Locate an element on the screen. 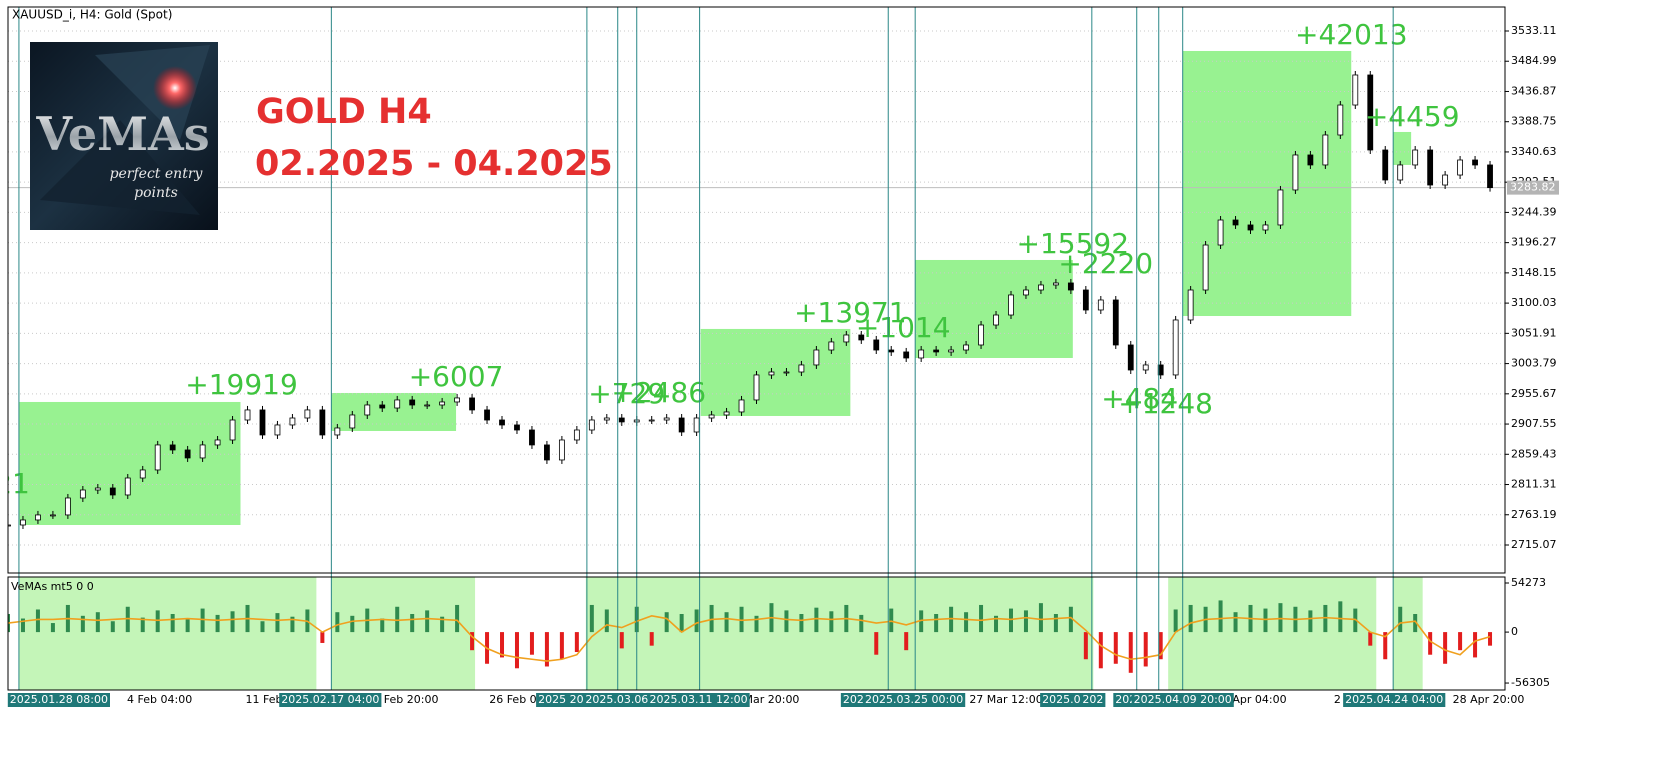 This screenshot has width=1663, height=758. logo: VeMAs perfect entry points is located at coordinates (124, 136).